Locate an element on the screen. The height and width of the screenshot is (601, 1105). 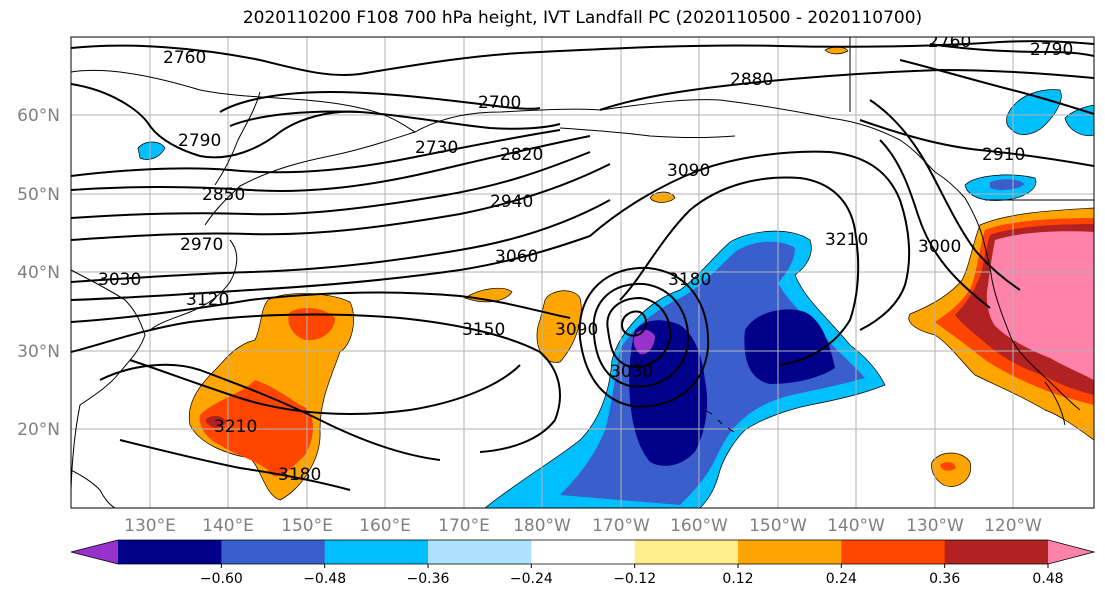
negative-anomaly-purple is located at coordinates (644, 342).